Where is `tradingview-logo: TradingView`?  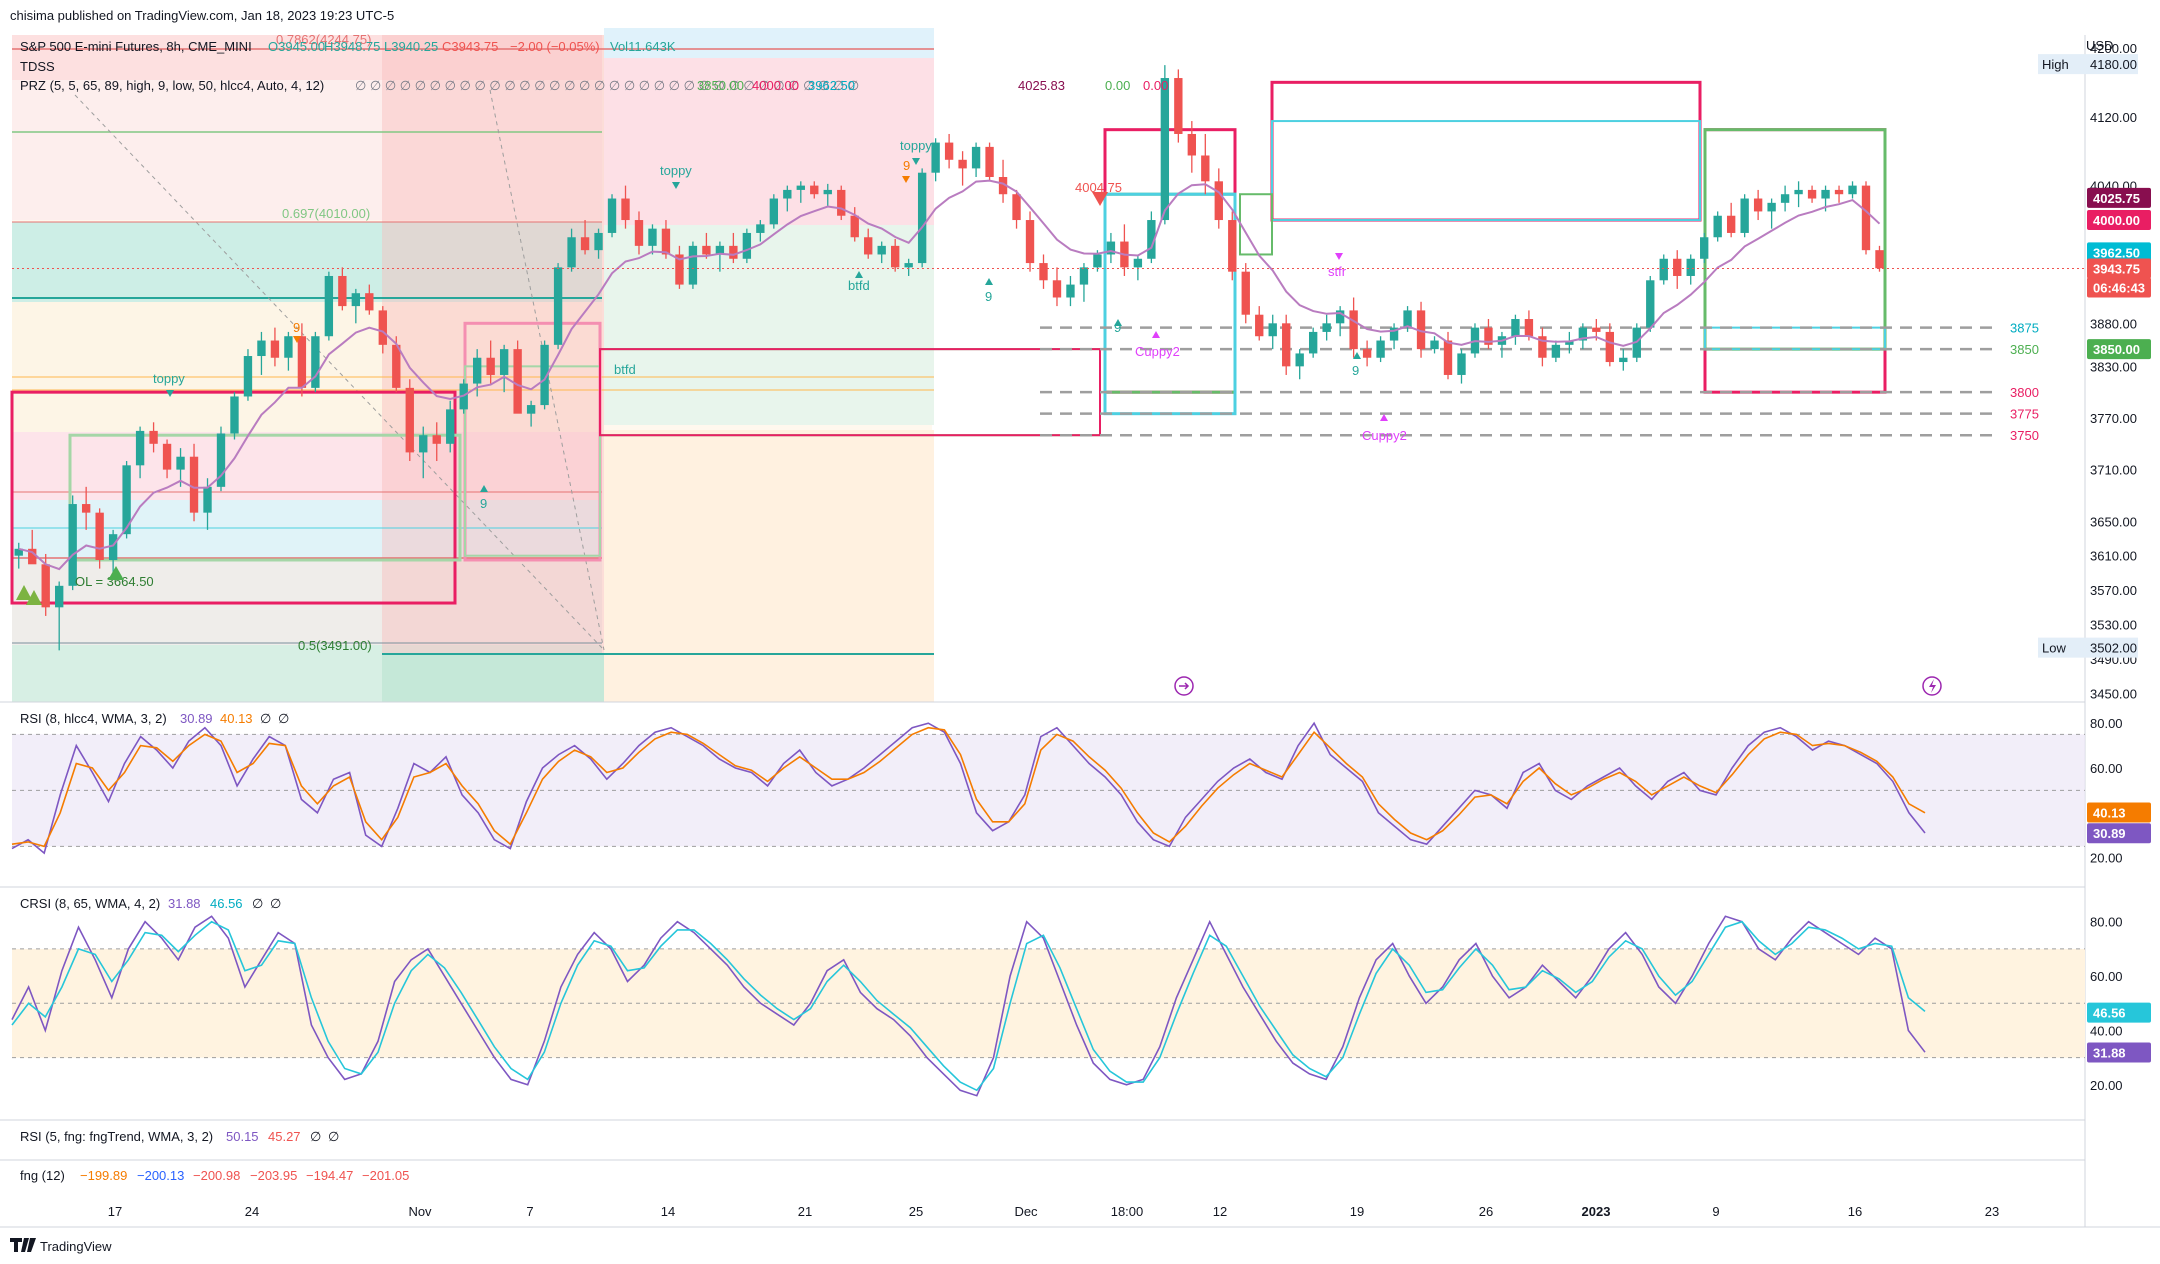 tradingview-logo: TradingView is located at coordinates (61, 1246).